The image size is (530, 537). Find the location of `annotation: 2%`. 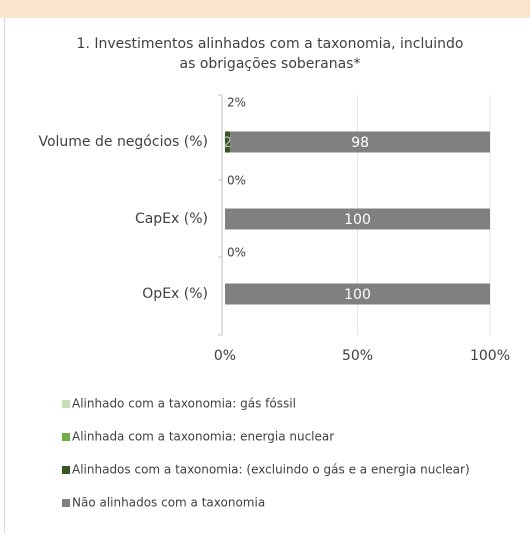

annotation: 2% is located at coordinates (236, 103).